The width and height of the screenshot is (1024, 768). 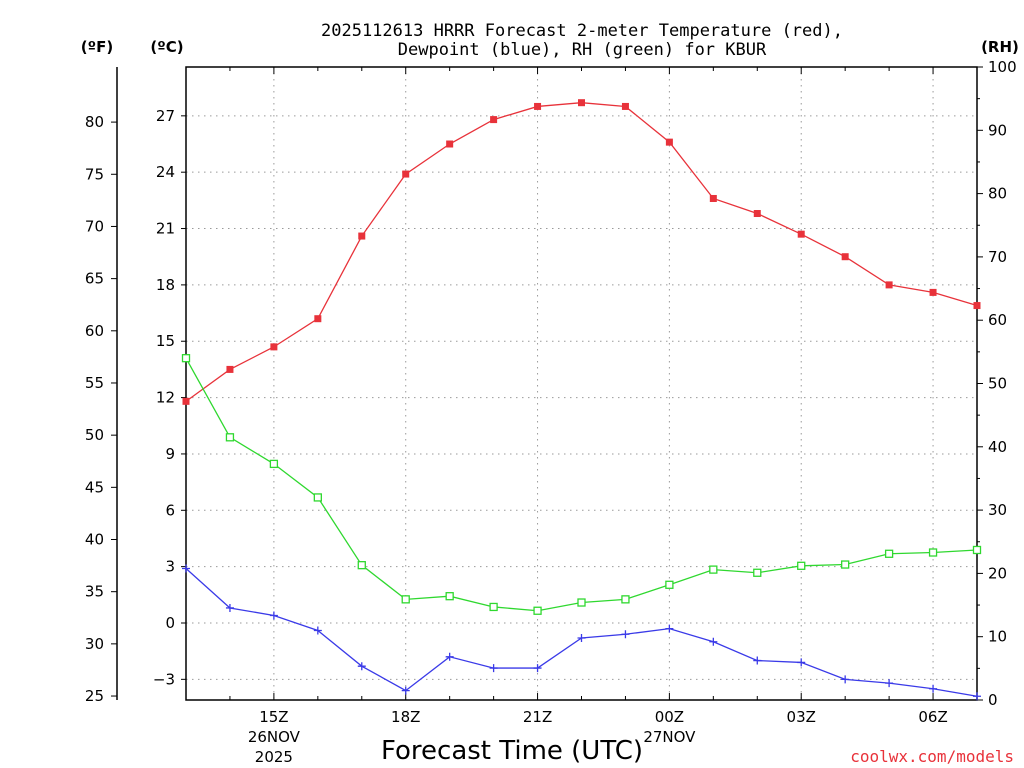 I want to click on celsius-tick-label: 12, so click(x=165, y=398).